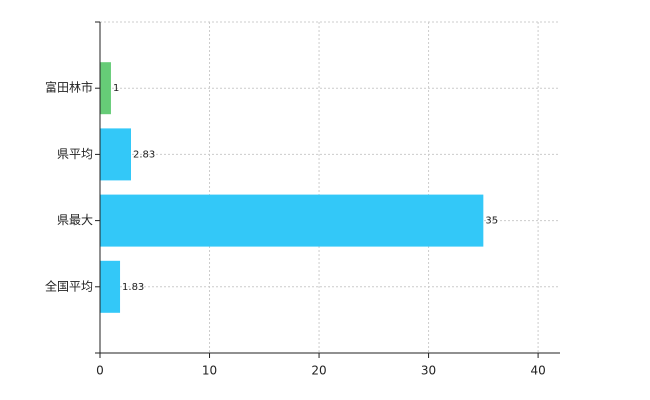 The image size is (650, 400). I want to click on y-tick-label: 県平均, so click(75, 154).